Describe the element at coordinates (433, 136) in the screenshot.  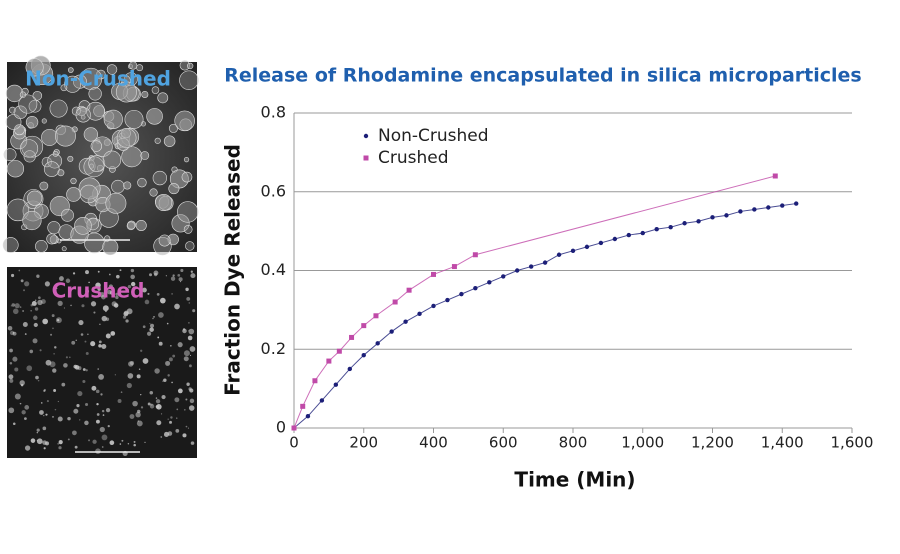
I see `legend-label: Non-Crushed` at that location.